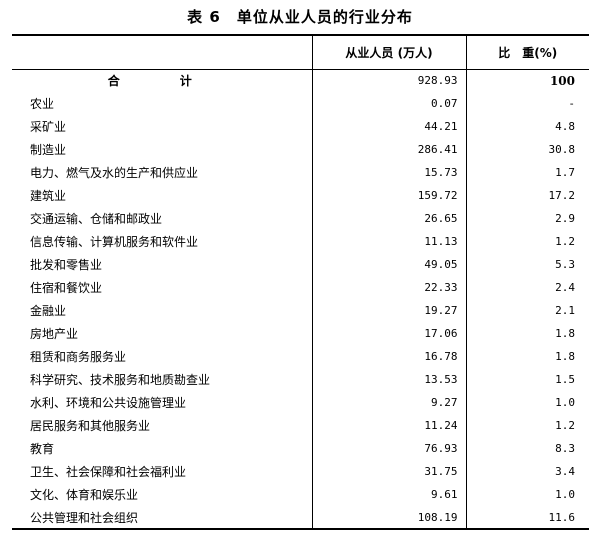  I want to click on industry-cell: 卫生、社会保障和社会福利业, so click(108, 472).